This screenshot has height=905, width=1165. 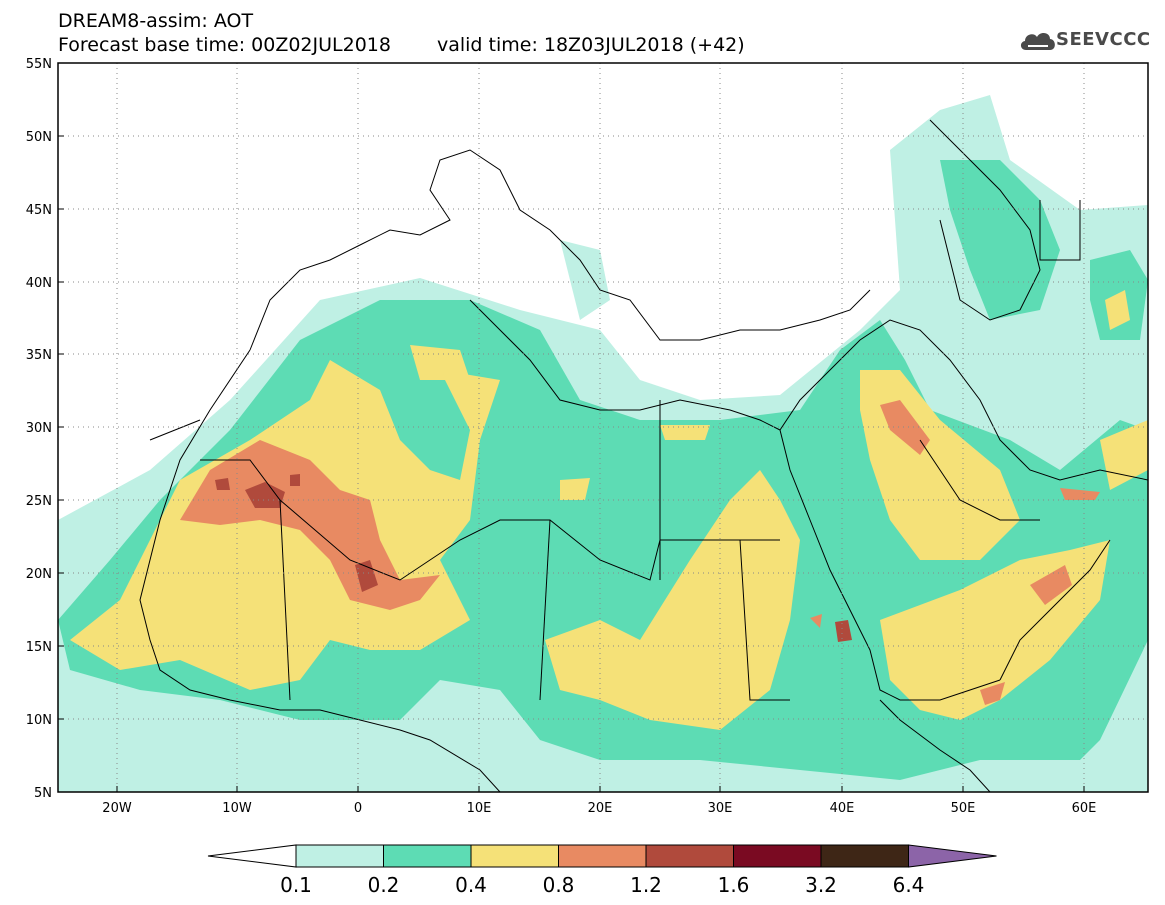 I want to click on colorbar-label: 0.1, so click(x=296, y=885).